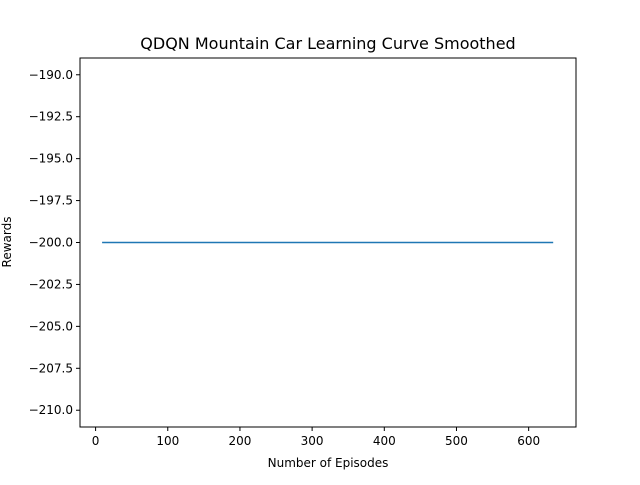 This screenshot has height=485, width=640. What do you see at coordinates (167, 441) in the screenshot?
I see `x-tick-label: 100` at bounding box center [167, 441].